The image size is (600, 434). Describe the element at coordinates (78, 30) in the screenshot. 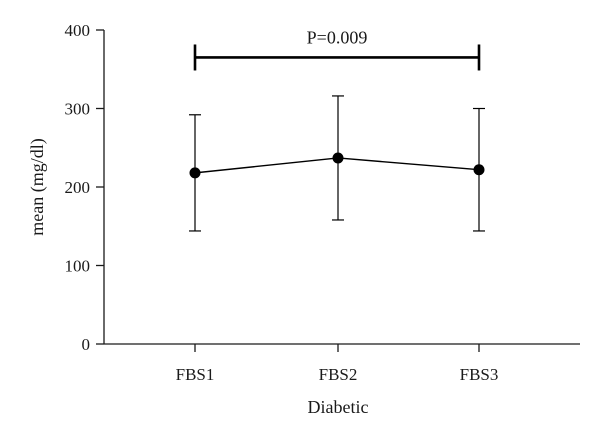

I see `y-tick-label: 400` at that location.